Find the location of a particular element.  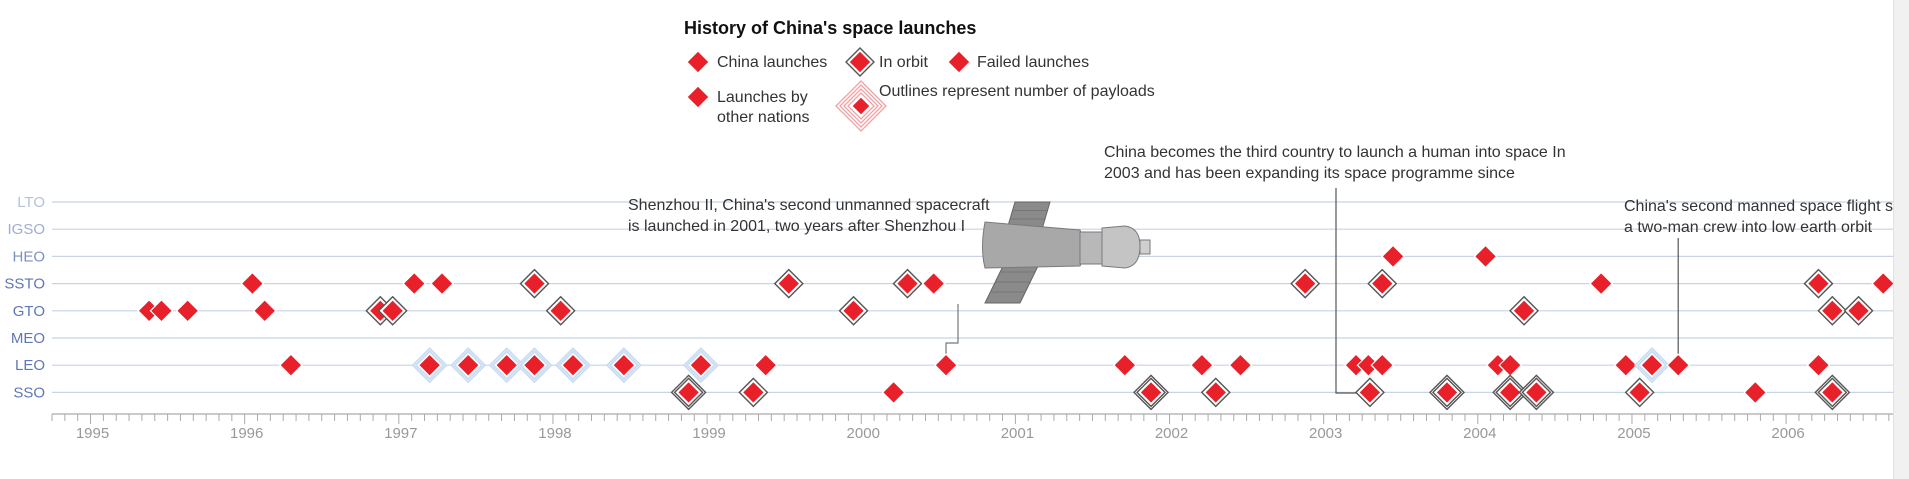

legend-label-line: other nations is located at coordinates (763, 117).